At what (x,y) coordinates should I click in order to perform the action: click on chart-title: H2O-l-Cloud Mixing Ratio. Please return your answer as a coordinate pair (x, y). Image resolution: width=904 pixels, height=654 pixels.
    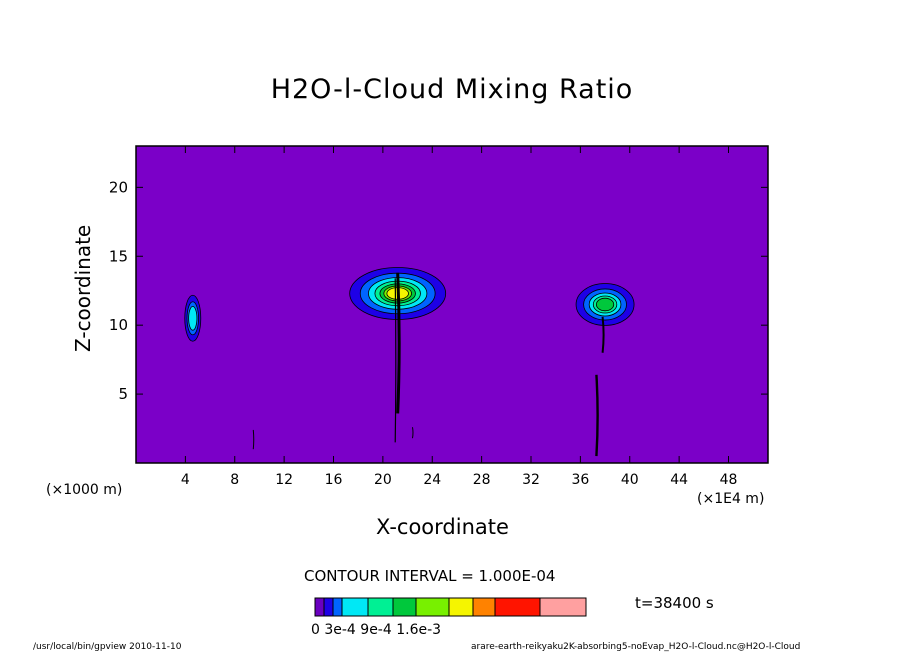
    Looking at the image, I should click on (452, 89).